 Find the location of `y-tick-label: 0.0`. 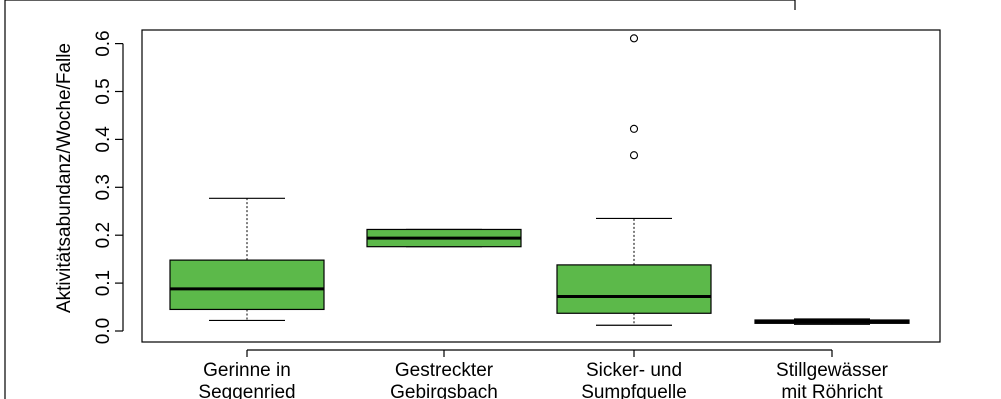

y-tick-label: 0.0 is located at coordinates (103, 331).